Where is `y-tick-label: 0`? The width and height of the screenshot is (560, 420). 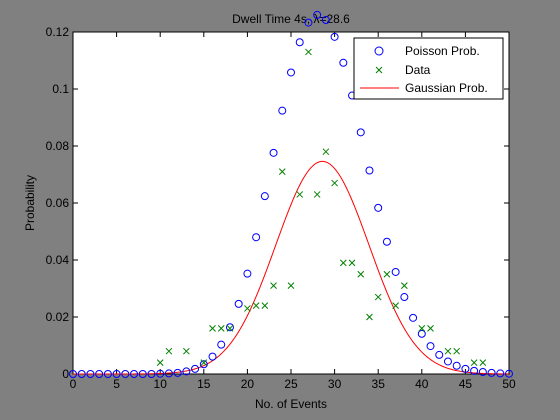 y-tick-label: 0 is located at coordinates (65, 374).